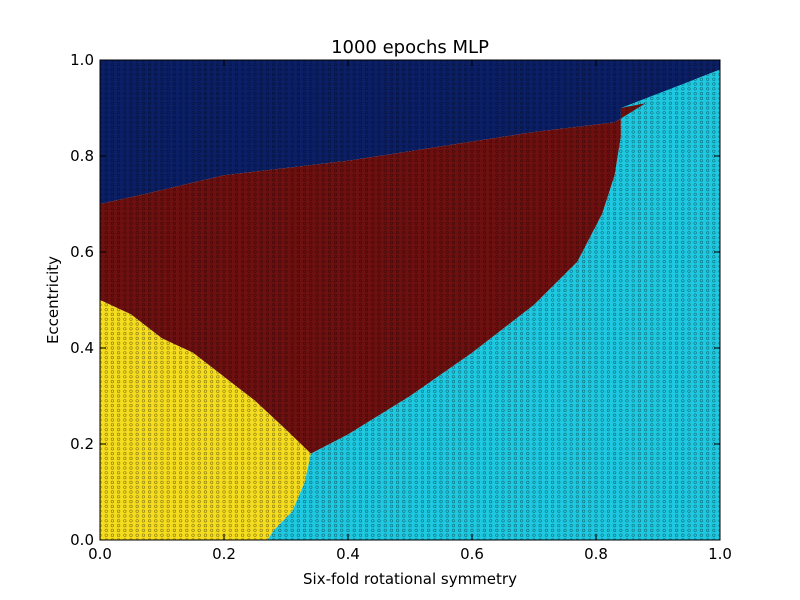 The image size is (800, 600). I want to click on region-yellow, so click(205, 420).